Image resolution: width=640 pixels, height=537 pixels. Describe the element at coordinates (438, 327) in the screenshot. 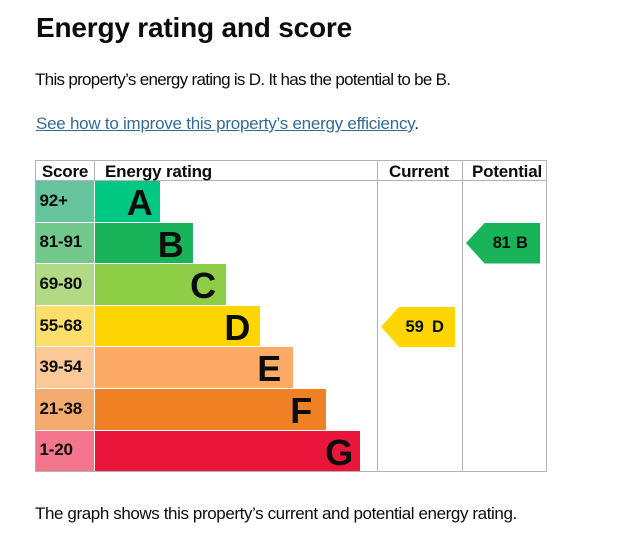

I see `svg-text: D` at that location.